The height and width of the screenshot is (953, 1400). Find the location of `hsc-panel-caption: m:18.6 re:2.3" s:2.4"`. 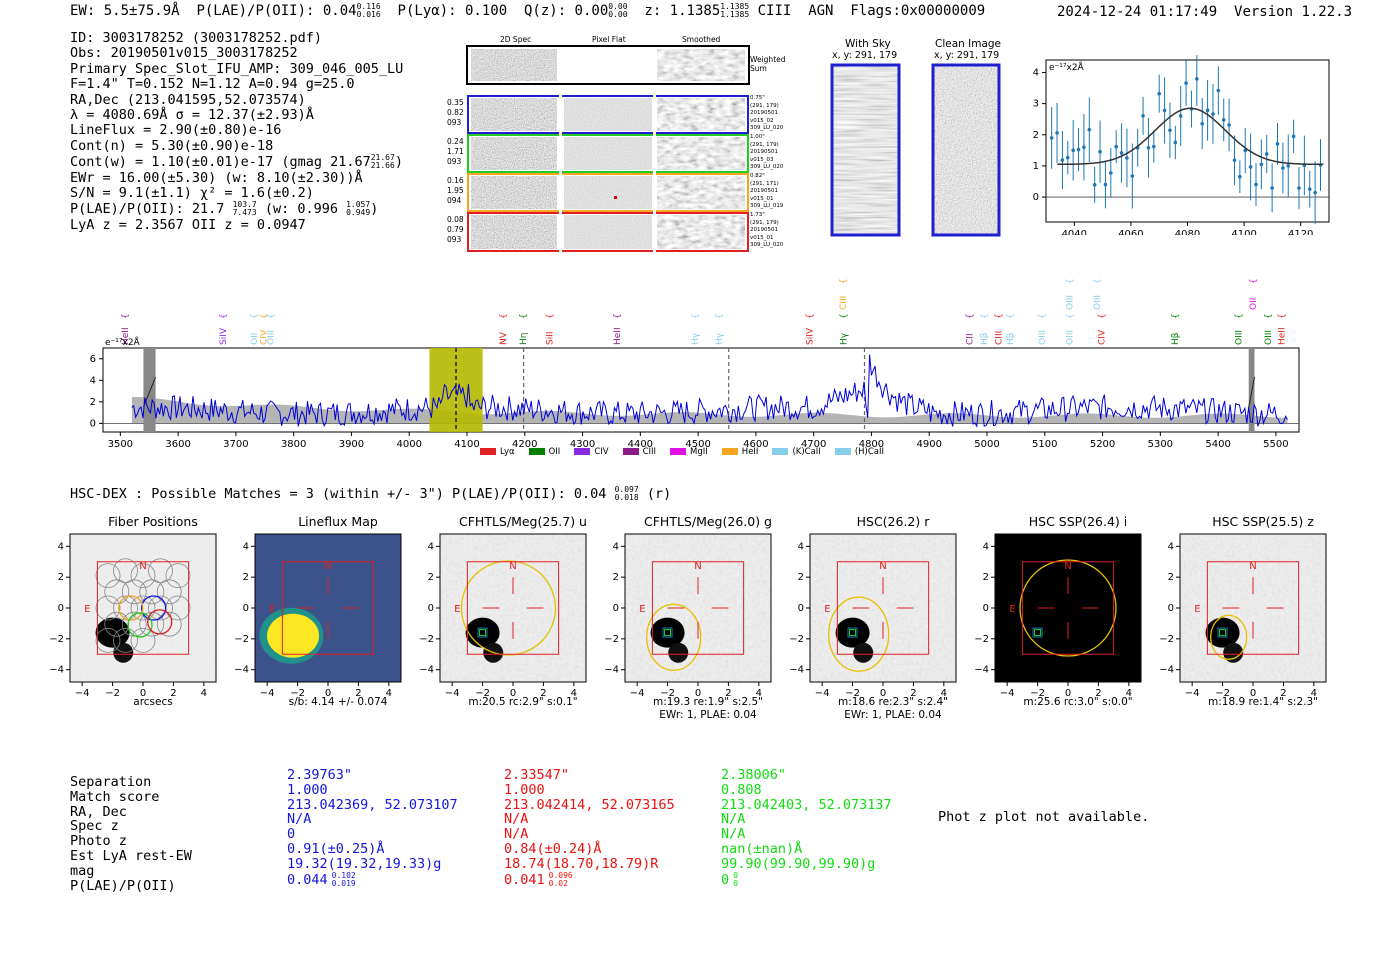

hsc-panel-caption: m:18.6 re:2.3" s:2.4" is located at coordinates (893, 702).